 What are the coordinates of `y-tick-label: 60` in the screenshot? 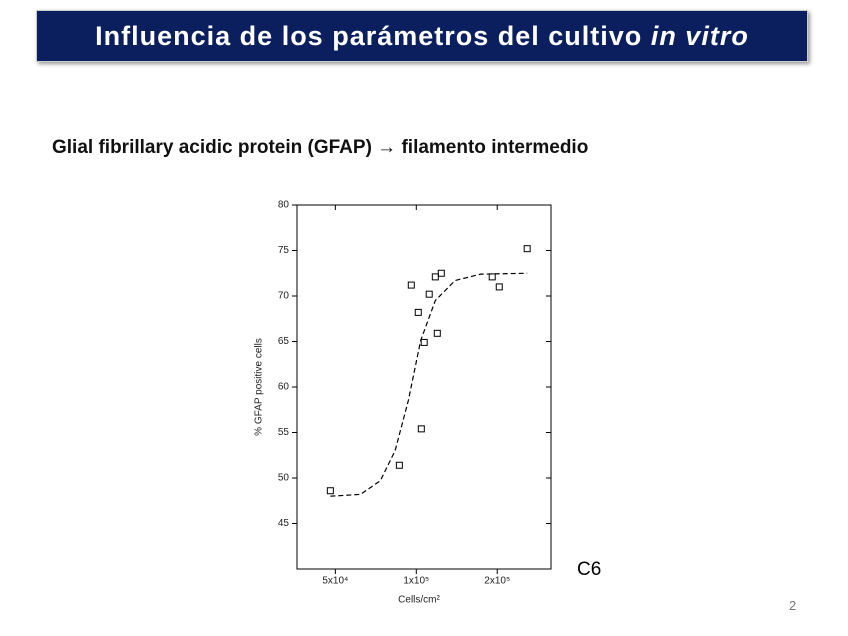 It's located at (284, 387).